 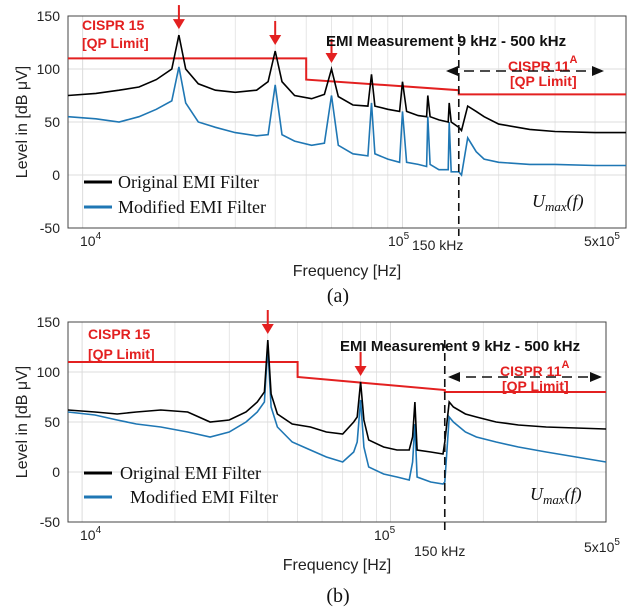 What do you see at coordinates (338, 296) in the screenshot?
I see `caption-a: (a)` at bounding box center [338, 296].